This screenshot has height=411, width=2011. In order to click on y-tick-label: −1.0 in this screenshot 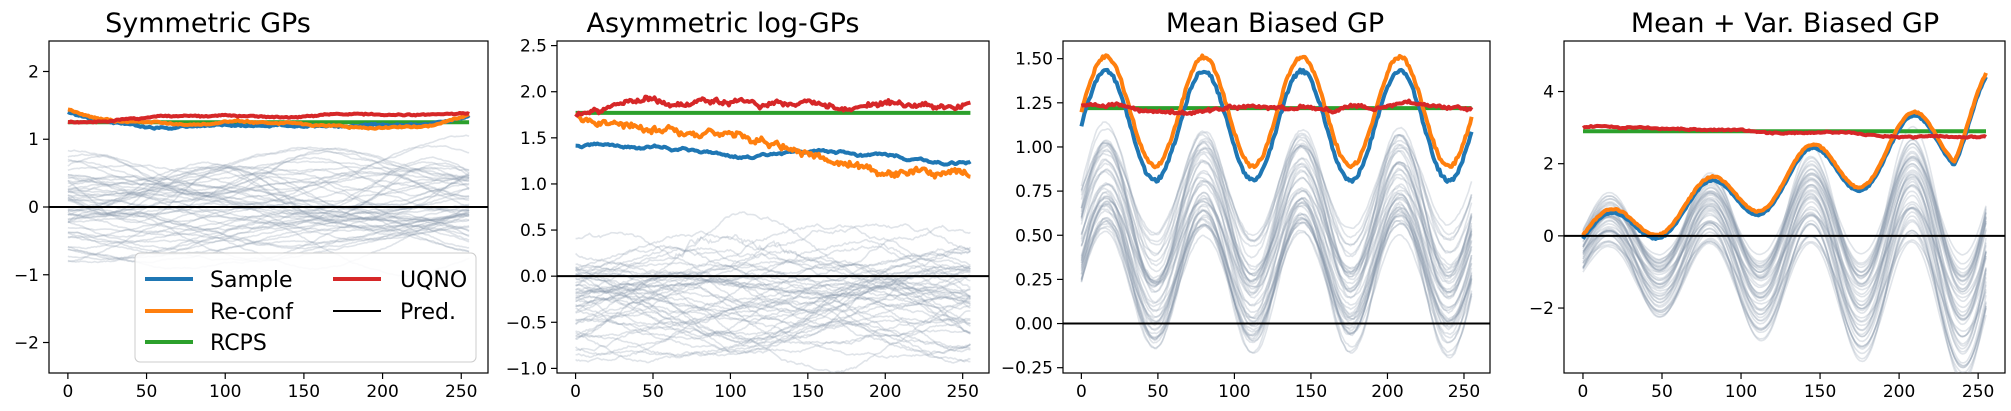, I will do `click(526, 369)`.